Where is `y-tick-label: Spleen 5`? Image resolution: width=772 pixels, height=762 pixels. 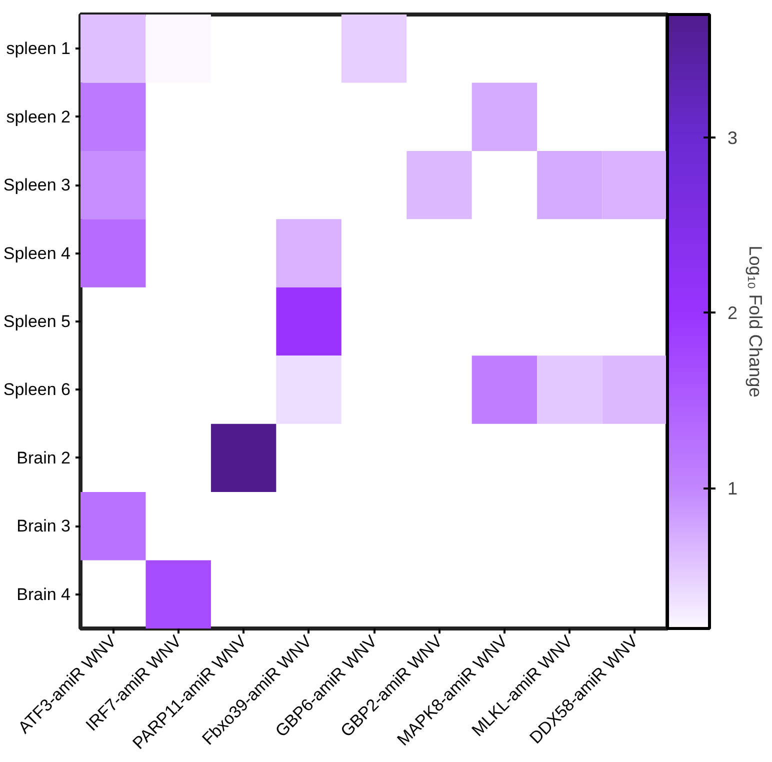 y-tick-label: Spleen 5 is located at coordinates (37, 321).